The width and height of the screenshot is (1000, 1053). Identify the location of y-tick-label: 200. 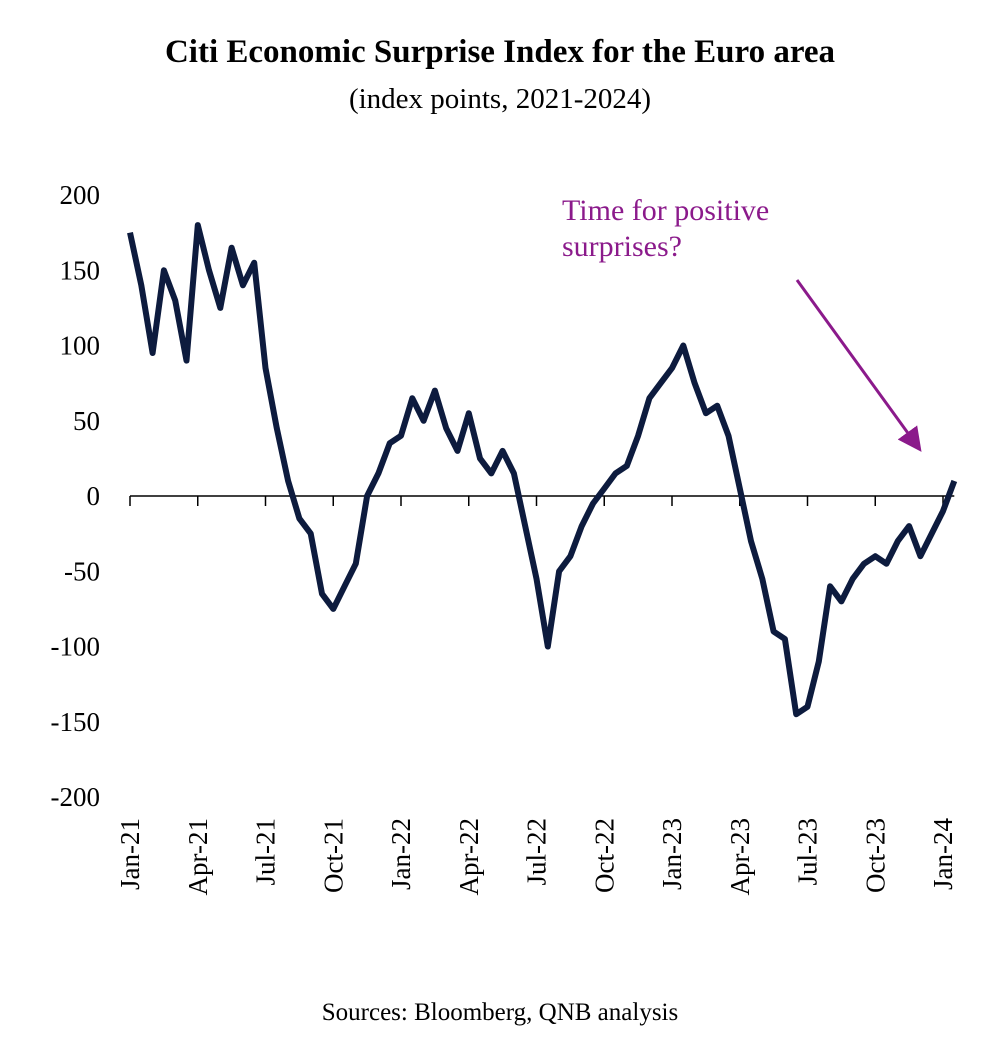
(80, 195).